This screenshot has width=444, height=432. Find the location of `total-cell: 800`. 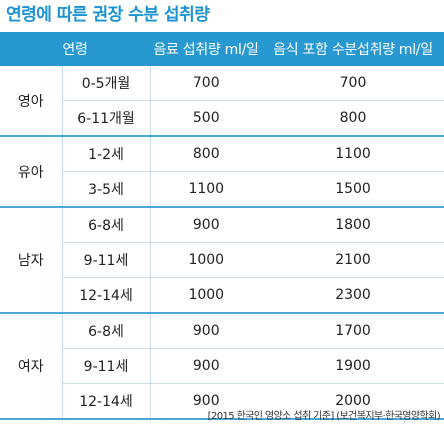

total-cell: 800 is located at coordinates (353, 118).